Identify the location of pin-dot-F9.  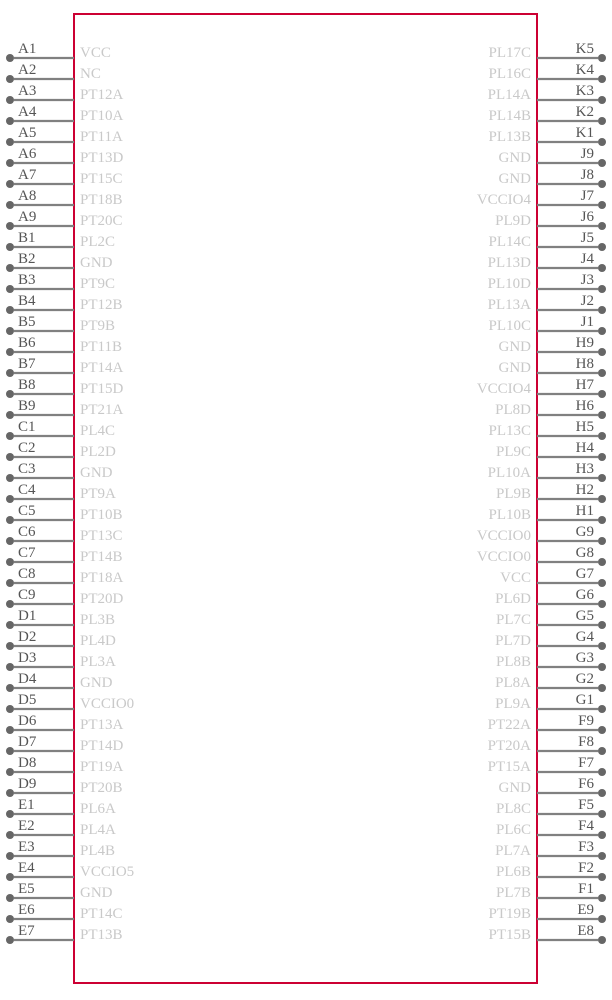
(602, 730).